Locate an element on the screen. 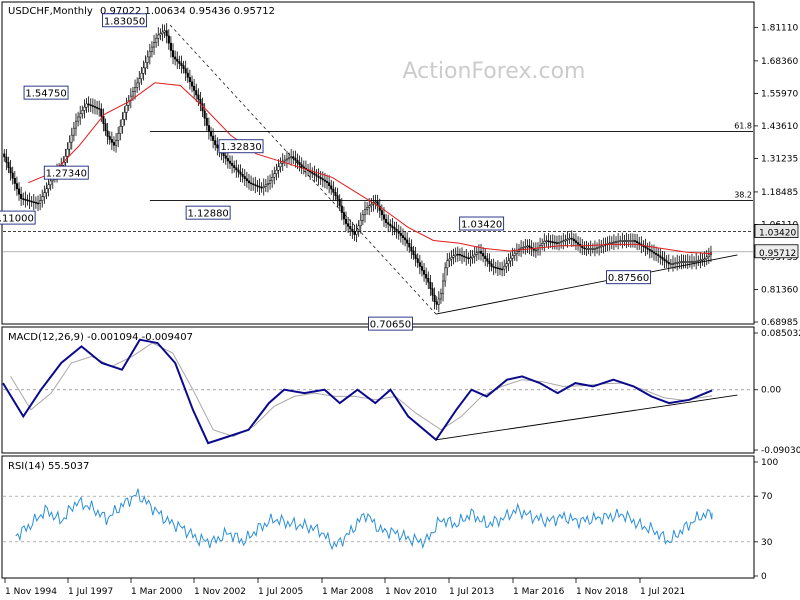 Image resolution: width=800 pixels, height=600 pixels. time-axis-label: 1 Nov 1994 is located at coordinates (31, 592).